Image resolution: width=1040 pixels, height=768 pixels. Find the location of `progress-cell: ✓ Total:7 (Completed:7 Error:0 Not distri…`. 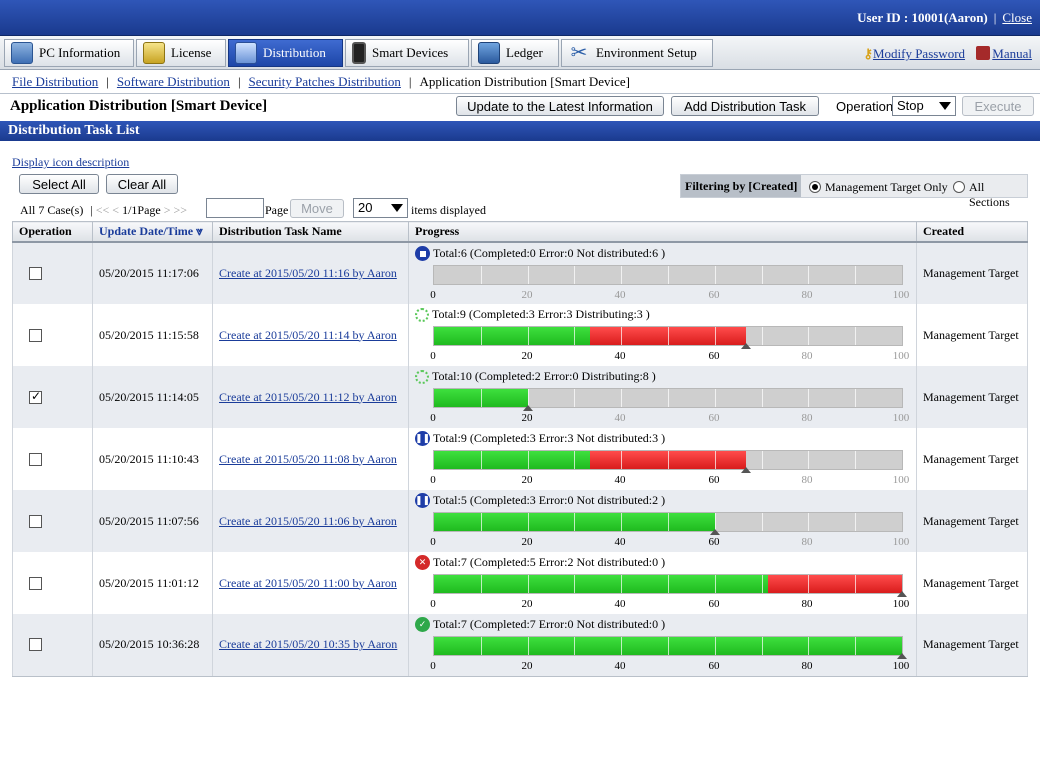

progress-cell: ✓ Total:7 (Completed:7 Error:0 Not distri… is located at coordinates (662, 645).